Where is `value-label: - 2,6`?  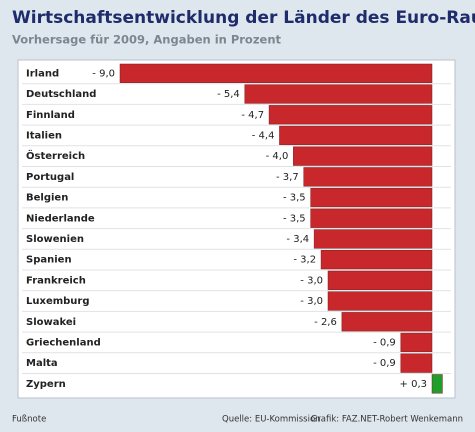
value-label: - 2,6 is located at coordinates (325, 322).